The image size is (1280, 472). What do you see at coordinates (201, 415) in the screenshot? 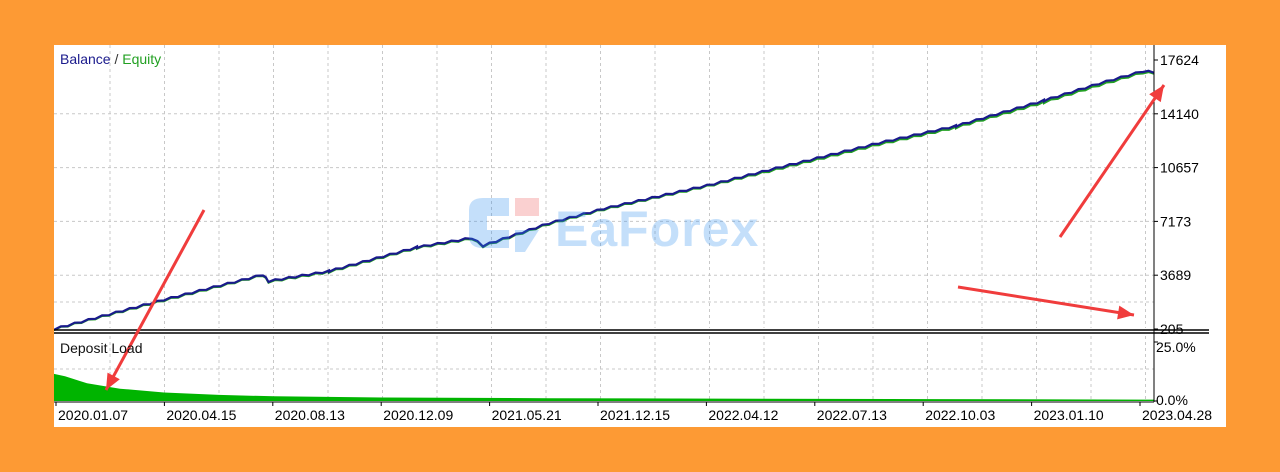
I see `x-tick-label: 2020.04.15` at bounding box center [201, 415].